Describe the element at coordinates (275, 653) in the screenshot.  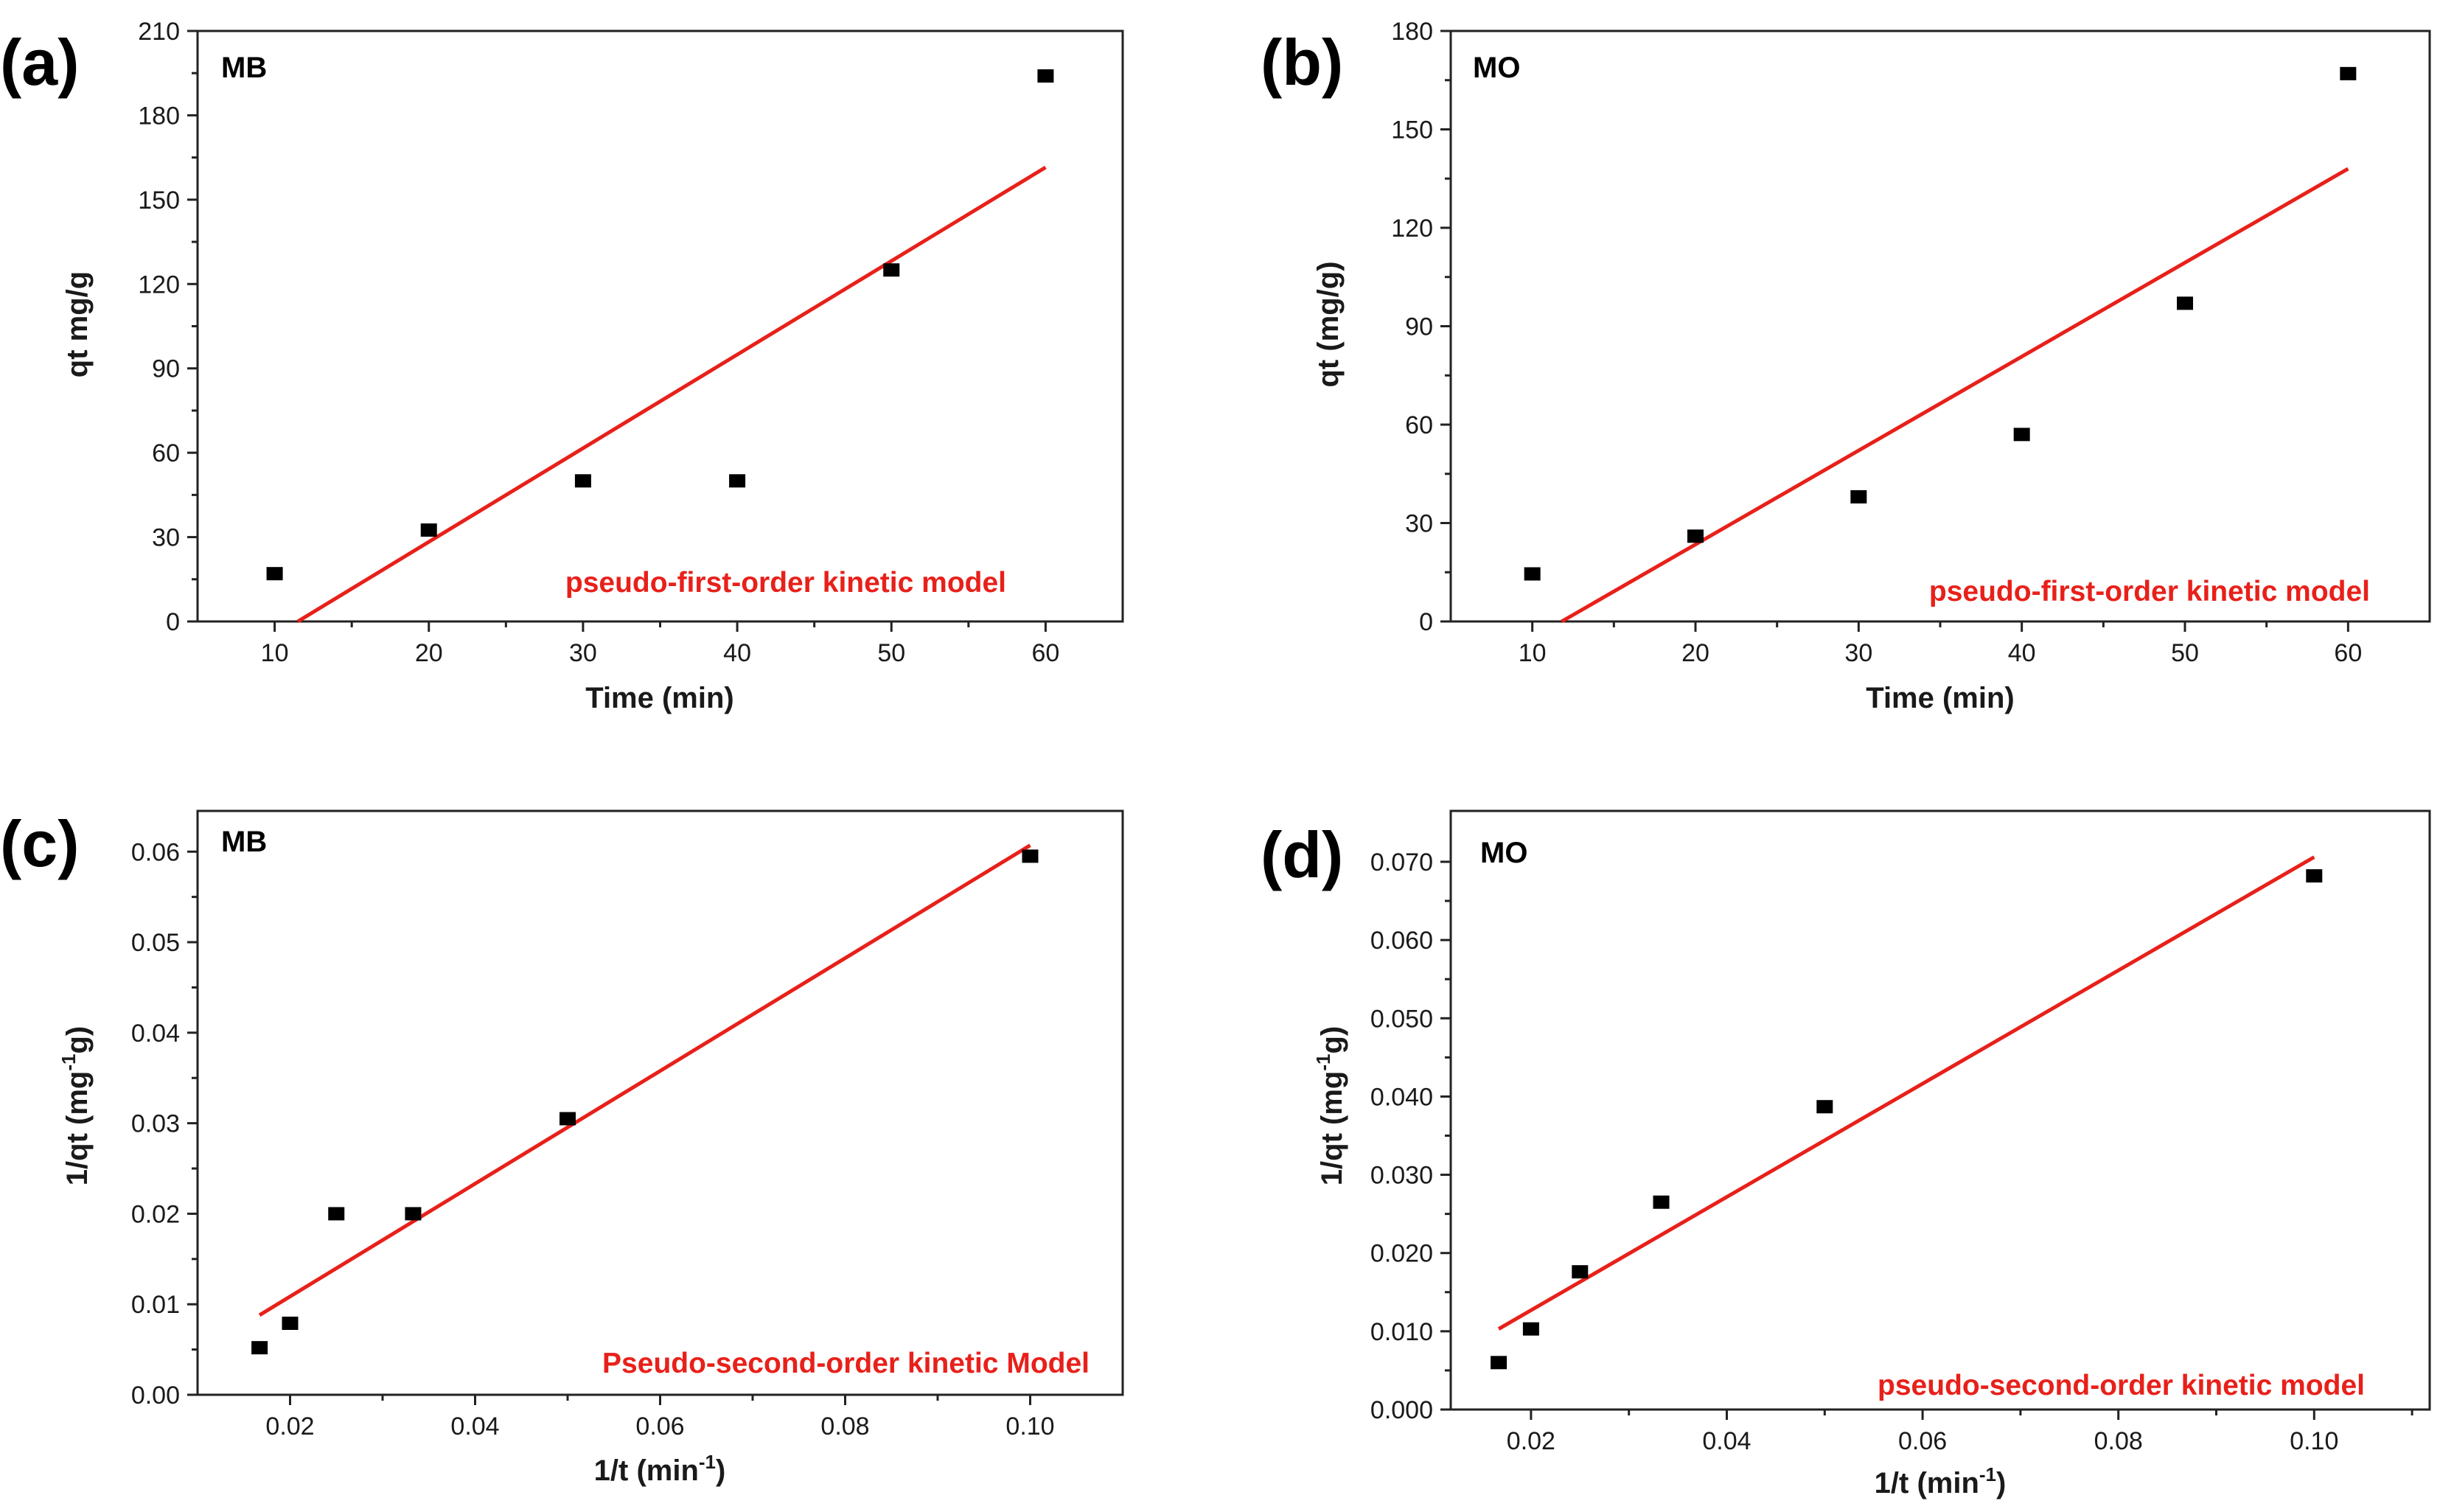
I see `x-tick-label: 10` at that location.